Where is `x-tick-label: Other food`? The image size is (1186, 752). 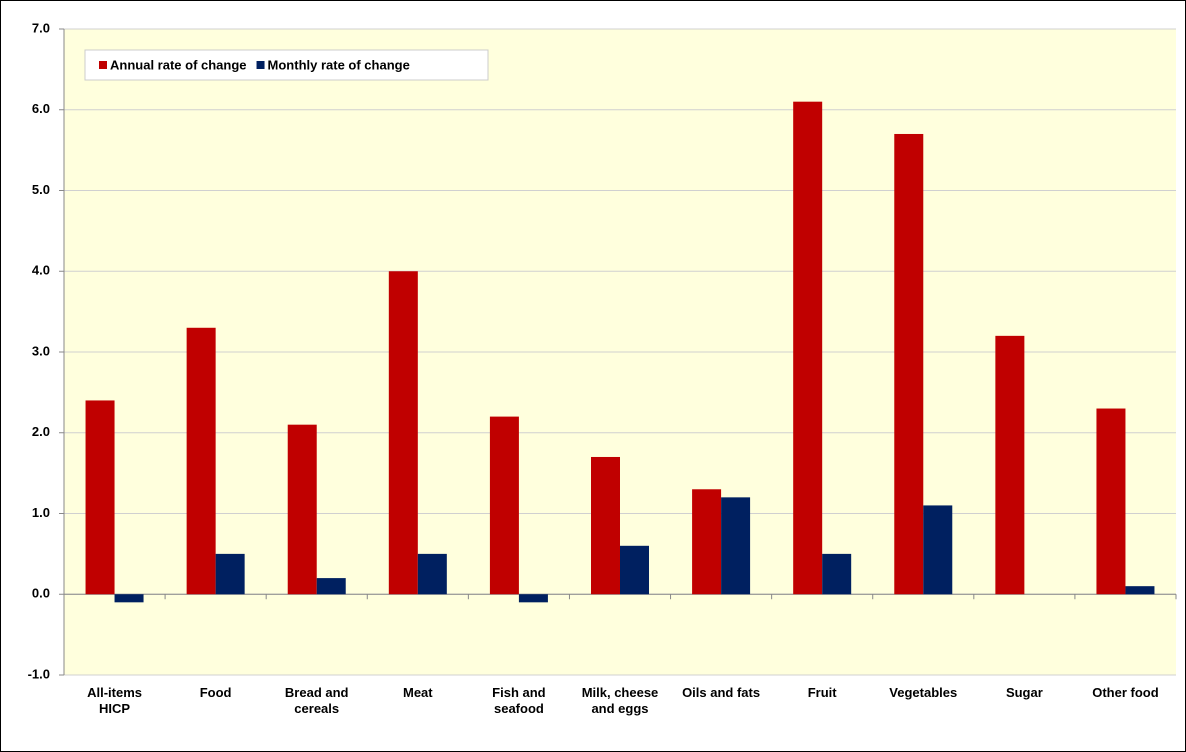 x-tick-label: Other food is located at coordinates (1125, 692).